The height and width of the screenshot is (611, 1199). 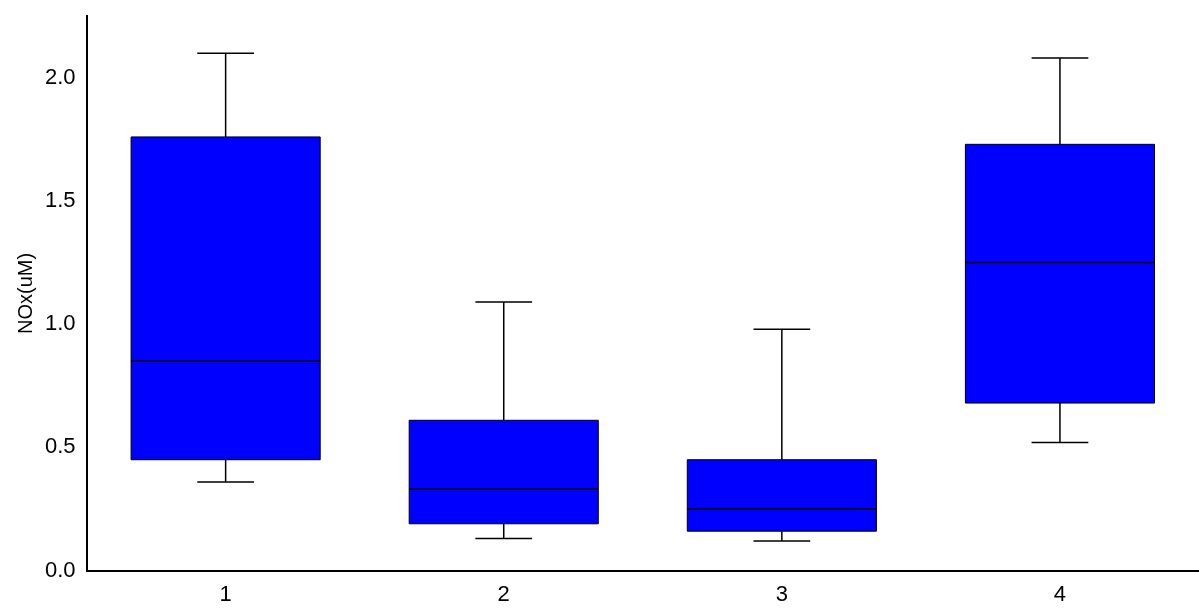 What do you see at coordinates (60, 569) in the screenshot?
I see `y-tick-label: 0.0` at bounding box center [60, 569].